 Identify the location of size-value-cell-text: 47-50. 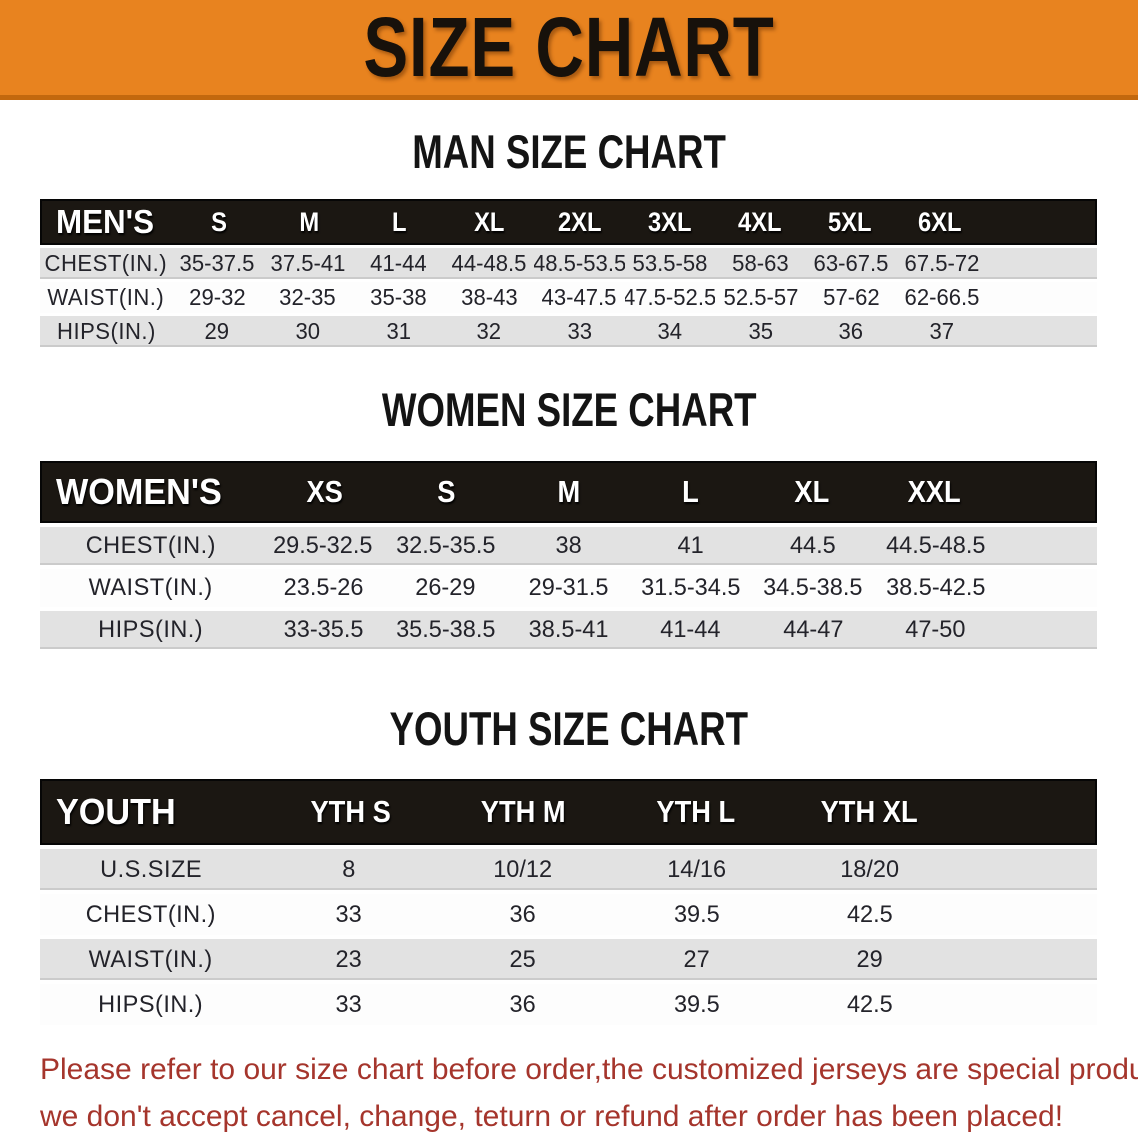
(936, 630).